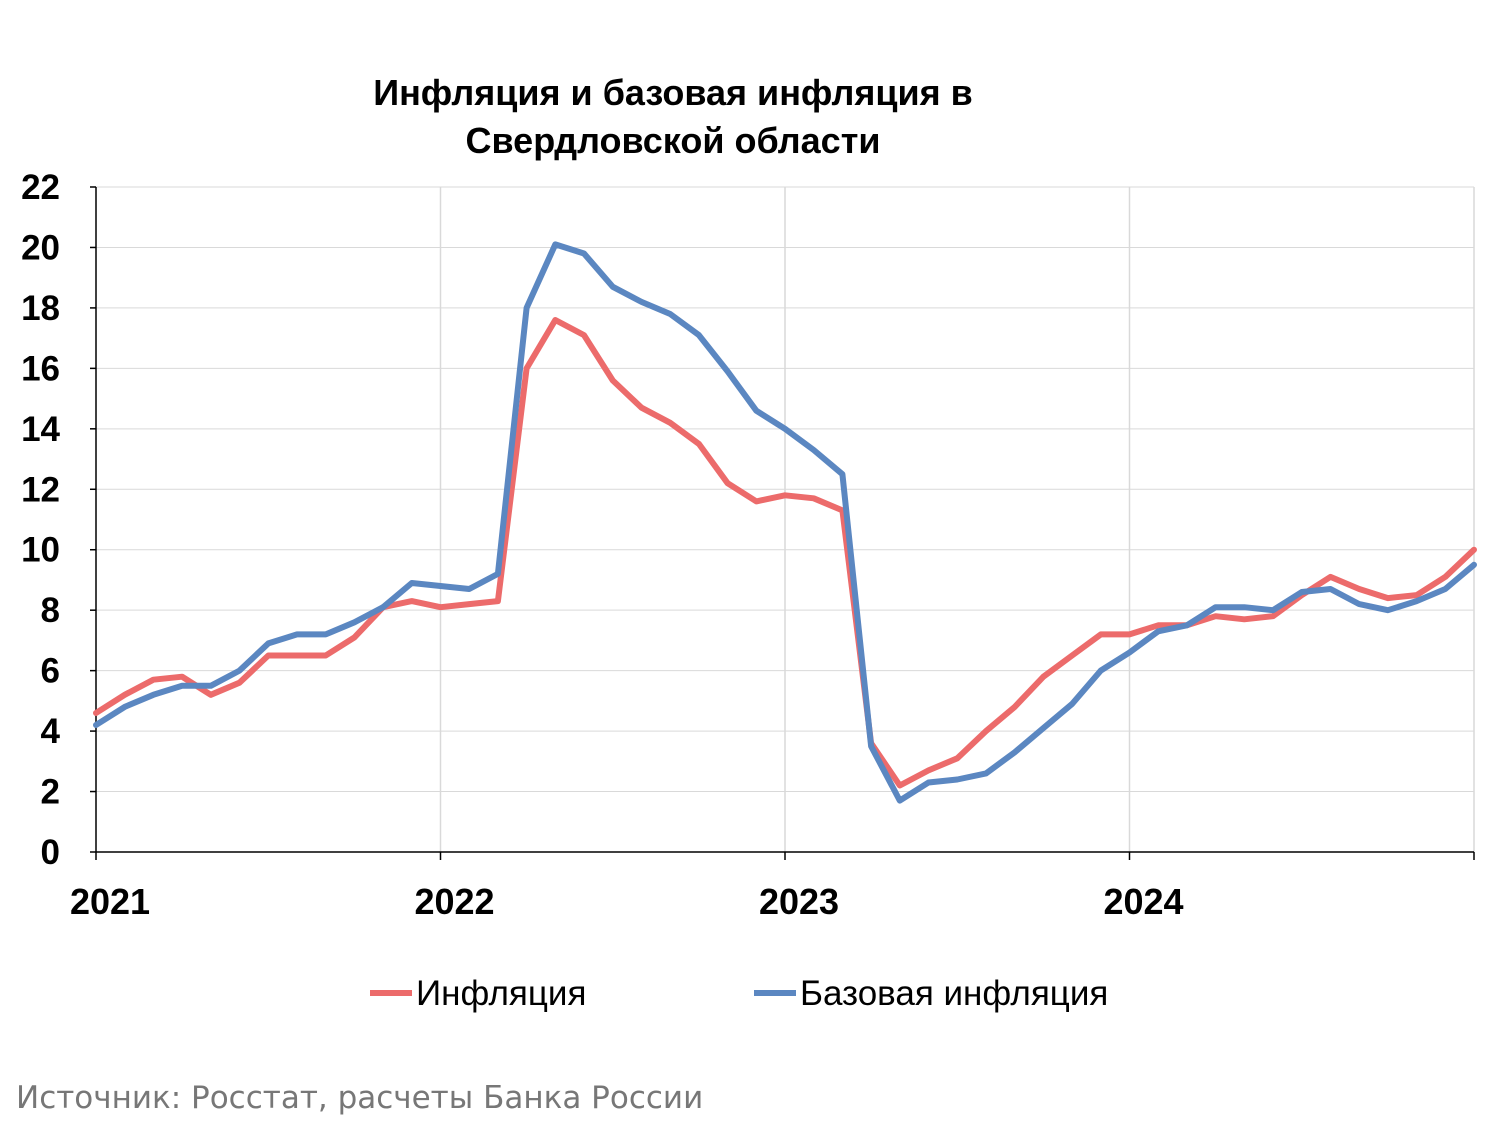 This screenshot has width=1499, height=1125. I want to click on y-tick-label: 18, so click(40, 308).